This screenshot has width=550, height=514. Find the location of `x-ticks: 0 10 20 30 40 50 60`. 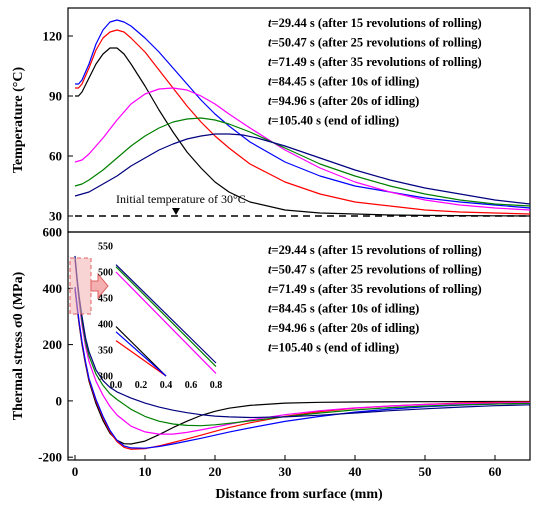

x-ticks: 0 10 20 30 40 50 60 is located at coordinates (287, 467).